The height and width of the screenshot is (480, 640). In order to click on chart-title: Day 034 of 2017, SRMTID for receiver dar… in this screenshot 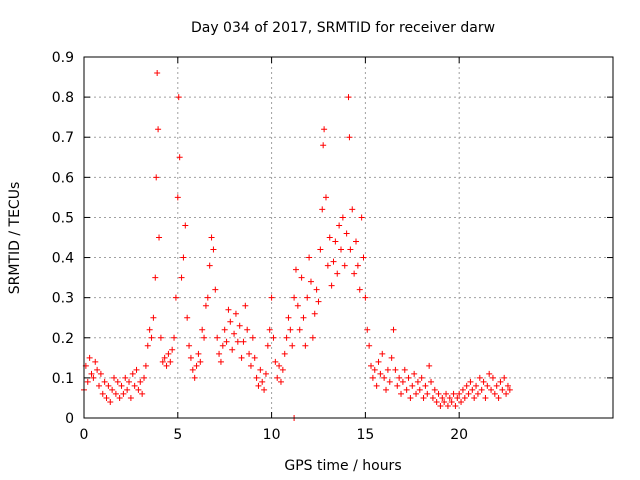, I will do `click(343, 28)`.